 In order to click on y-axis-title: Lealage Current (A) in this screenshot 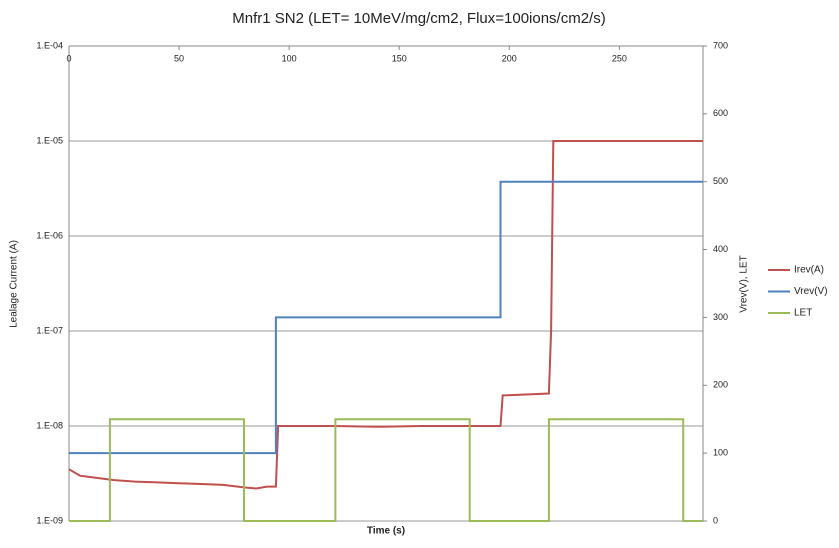, I will do `click(14, 284)`.